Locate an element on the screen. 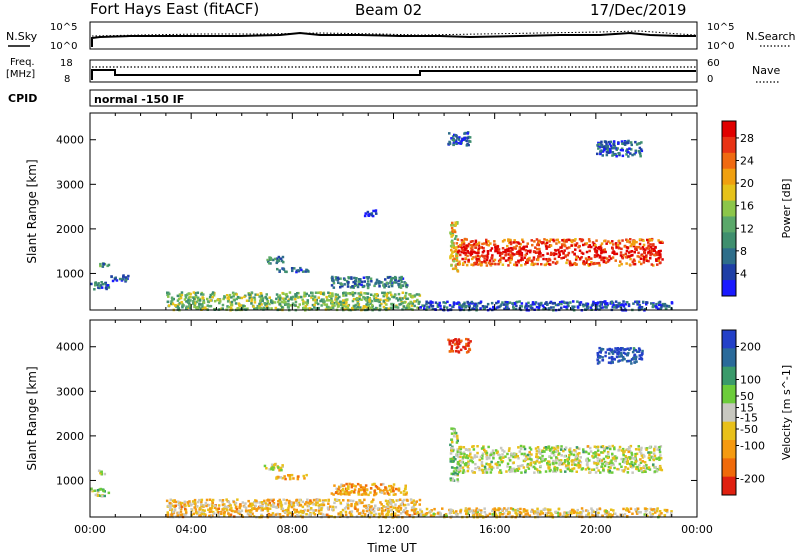 This screenshot has width=800, height=554. colorbar-swatch is located at coordinates (729, 376).